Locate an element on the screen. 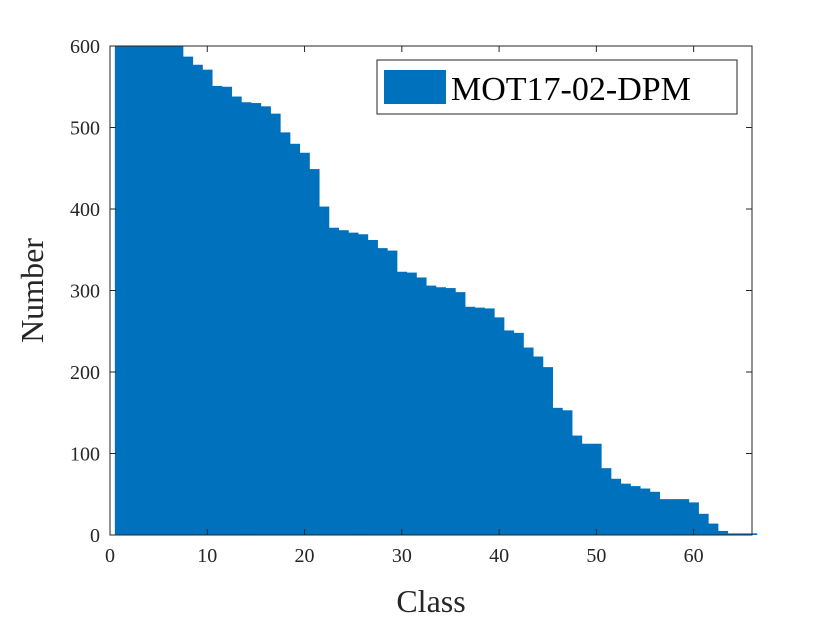 This screenshot has height=623, width=830. y-tick-label: 300 is located at coordinates (85, 292).